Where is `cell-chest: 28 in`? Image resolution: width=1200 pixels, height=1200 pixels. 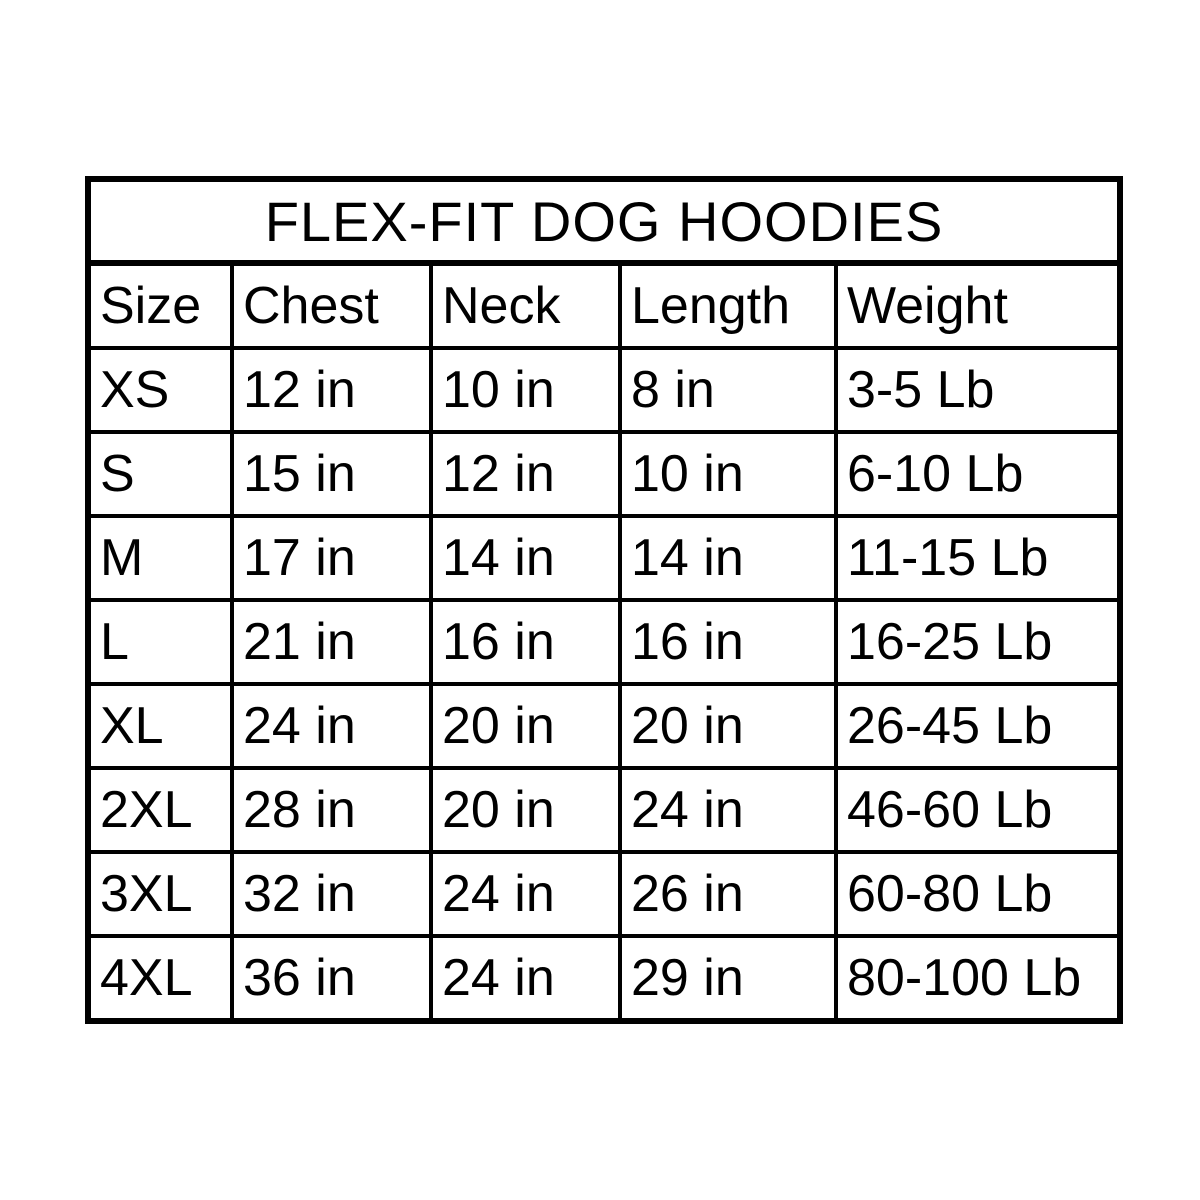
cell-chest: 28 in is located at coordinates (331, 810).